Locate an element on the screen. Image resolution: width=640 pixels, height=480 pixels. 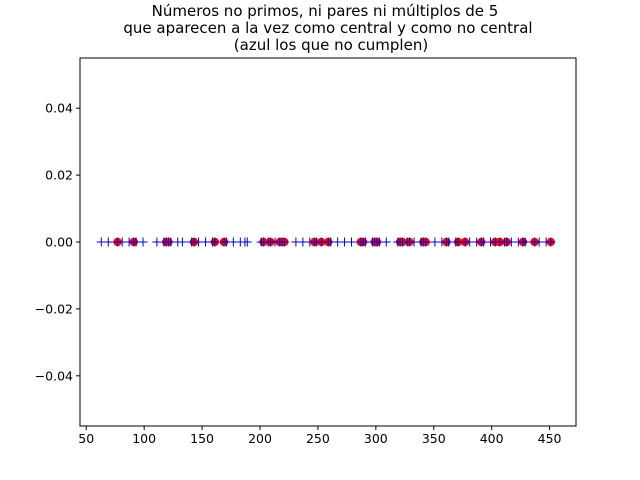
x-tick-label: 400 is located at coordinates (492, 438).